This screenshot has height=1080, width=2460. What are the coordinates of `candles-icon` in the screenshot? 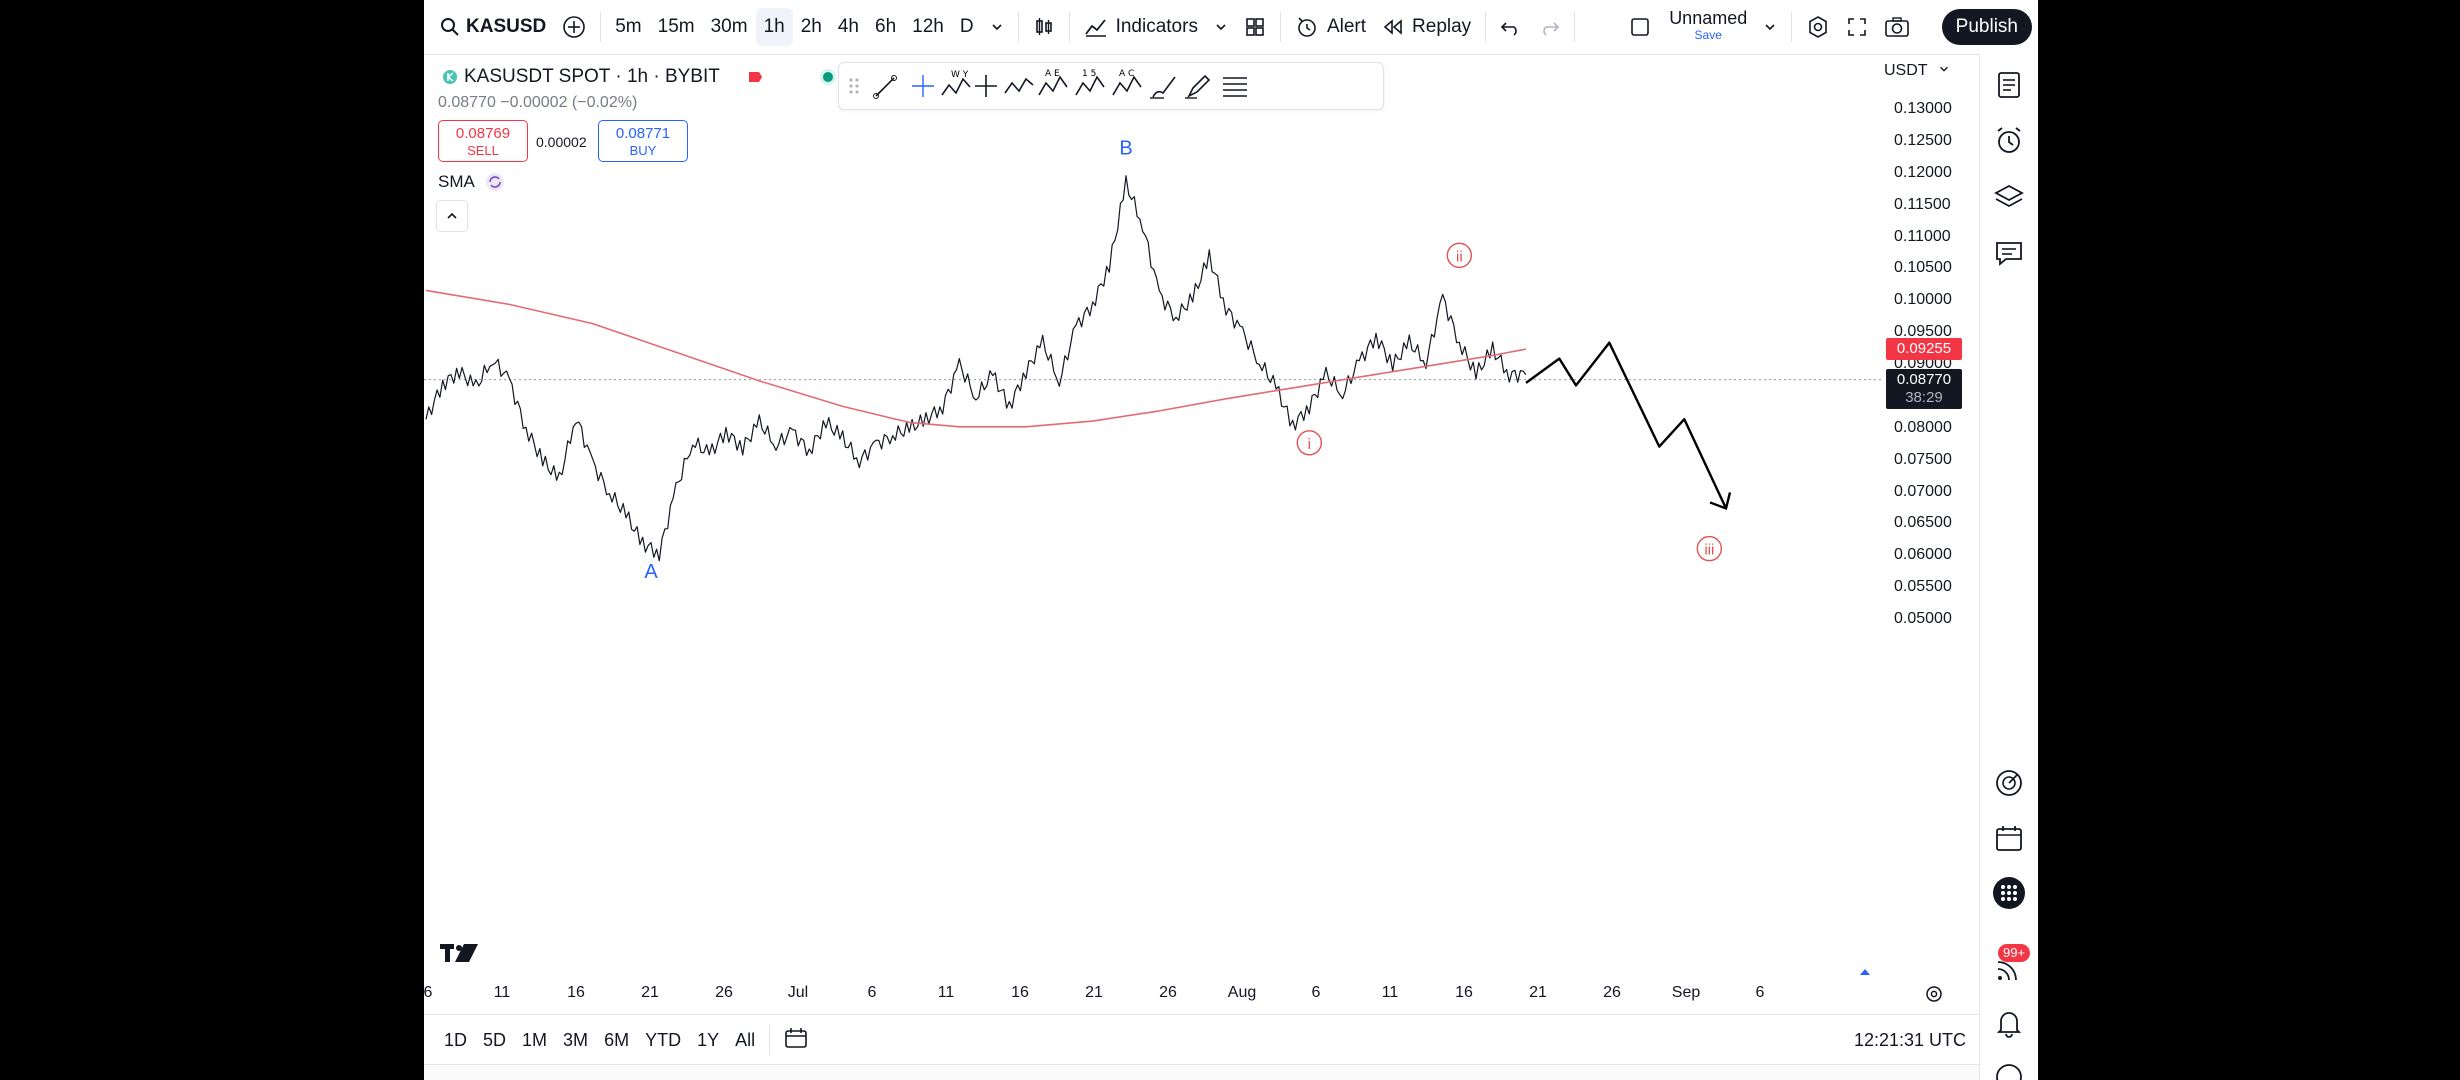 It's located at (1043, 26).